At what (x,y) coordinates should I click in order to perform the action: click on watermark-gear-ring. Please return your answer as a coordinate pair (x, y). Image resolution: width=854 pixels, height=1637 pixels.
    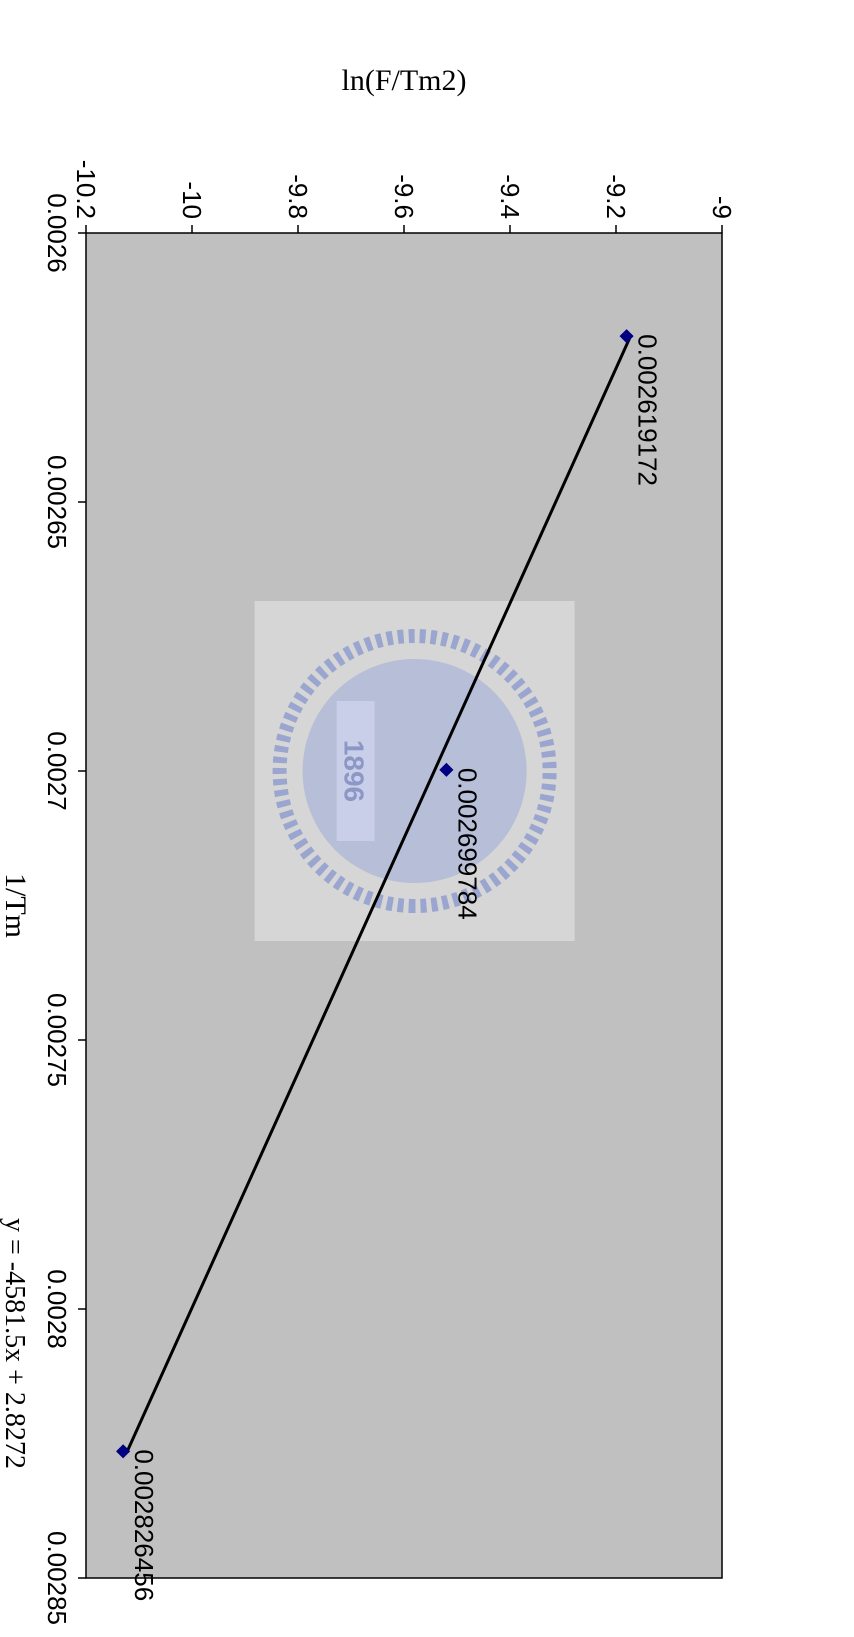
    Looking at the image, I should click on (414, 771).